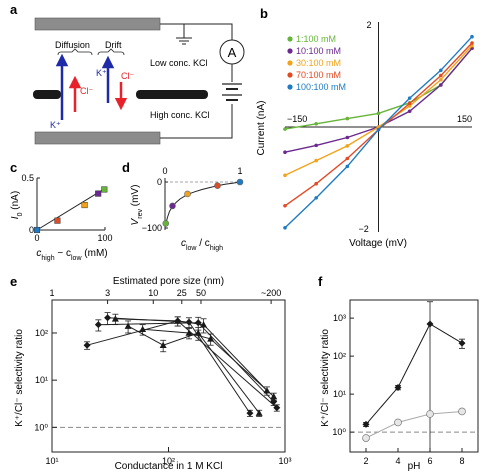  Describe the element at coordinates (365, 461) in the screenshot. I see `x-tick-label: 2` at that location.